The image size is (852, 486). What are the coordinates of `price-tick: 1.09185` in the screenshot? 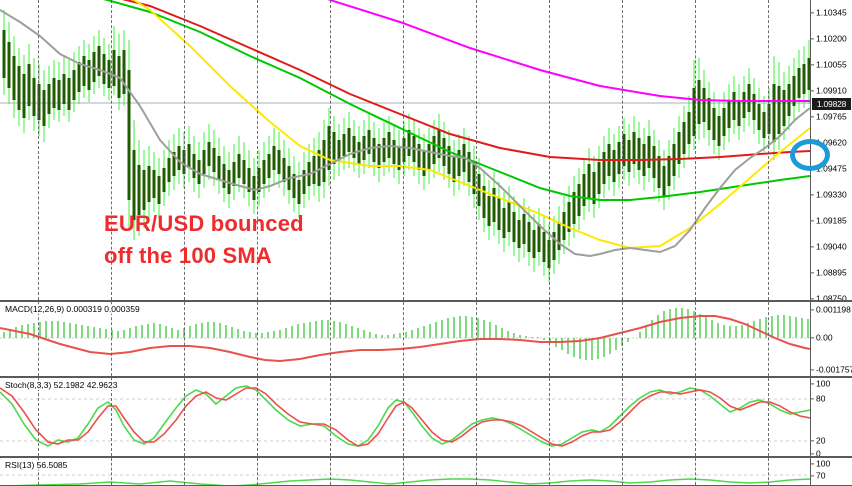 It's located at (829, 220).